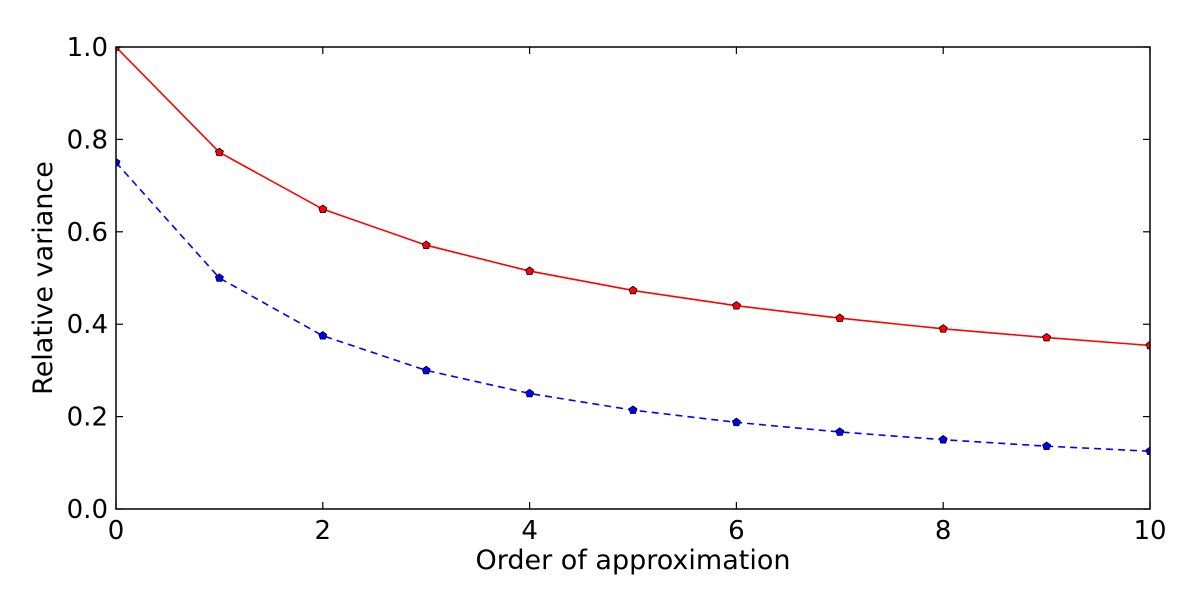 The image size is (1200, 603). What do you see at coordinates (87, 140) in the screenshot?
I see `y-tick-label-0.8: 0.8` at bounding box center [87, 140].